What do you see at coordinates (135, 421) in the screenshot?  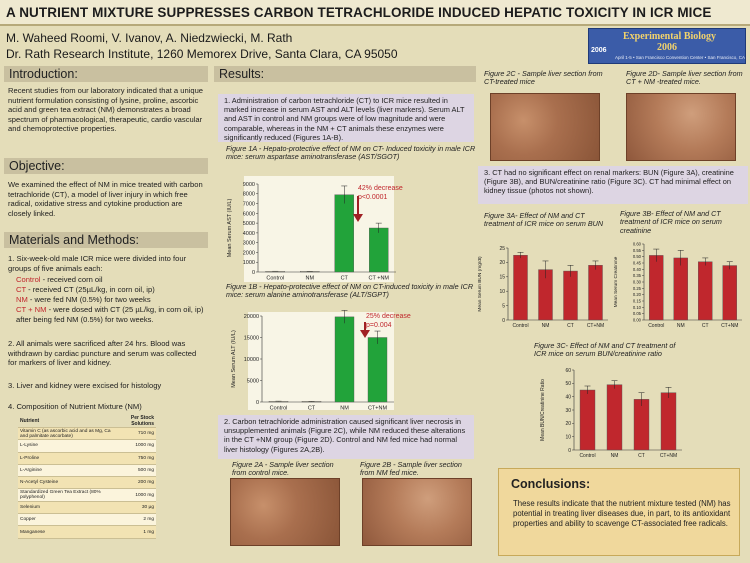 I see `table-header-amount: Per Stock Solutions` at bounding box center [135, 421].